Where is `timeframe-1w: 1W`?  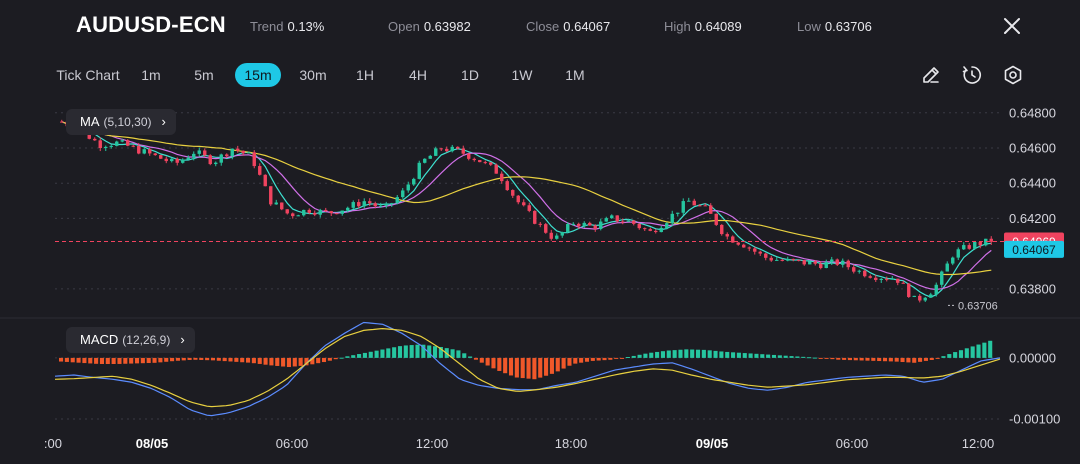 timeframe-1w: 1W is located at coordinates (522, 75).